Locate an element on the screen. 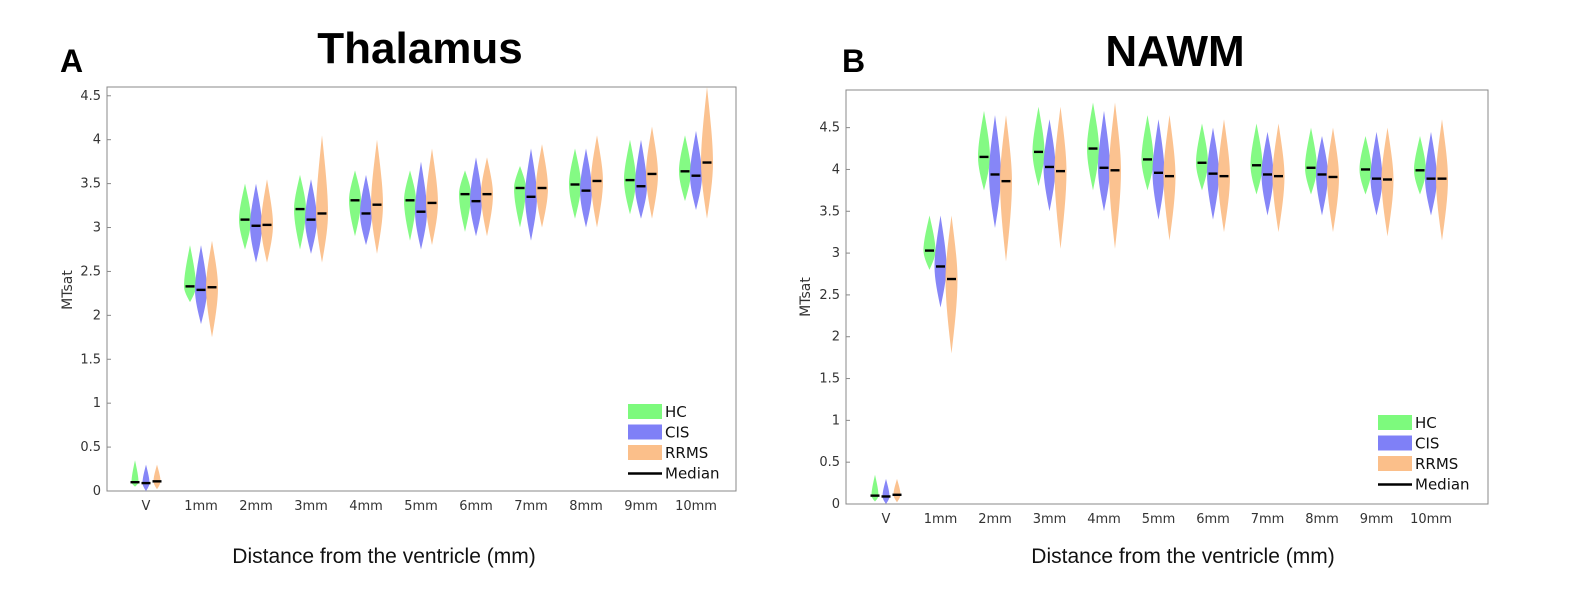 The width and height of the screenshot is (1593, 596). legend-label-cis: CIS is located at coordinates (1427, 444).